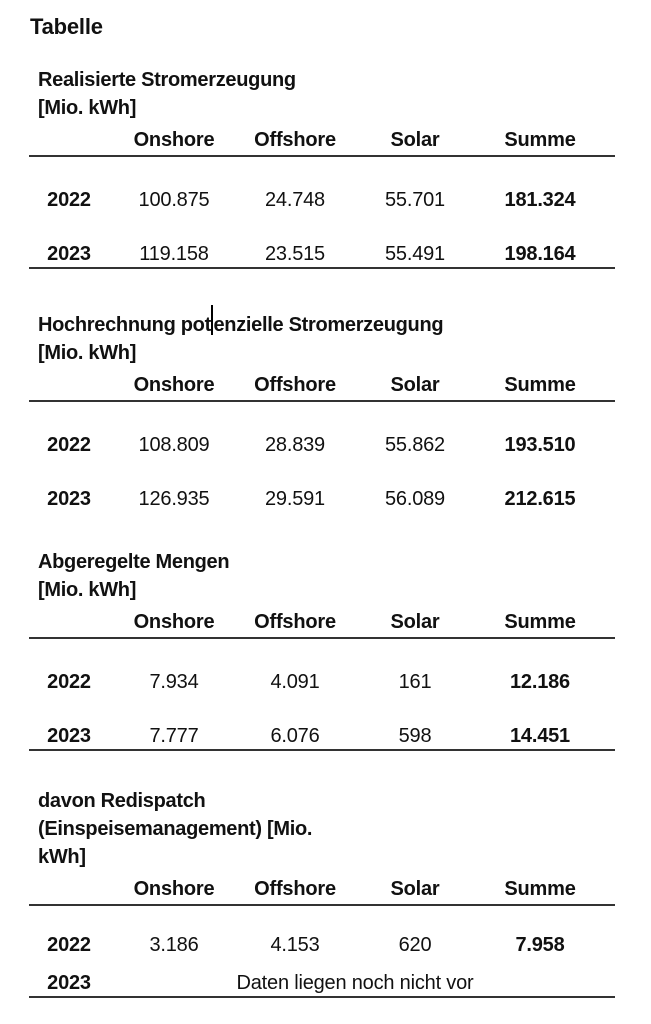 Image resolution: width=651 pixels, height=1024 pixels. Describe the element at coordinates (322, 239) in the screenshot. I see `table-row-2023: 2023 119.158 23.515 55.491 198.164` at that location.